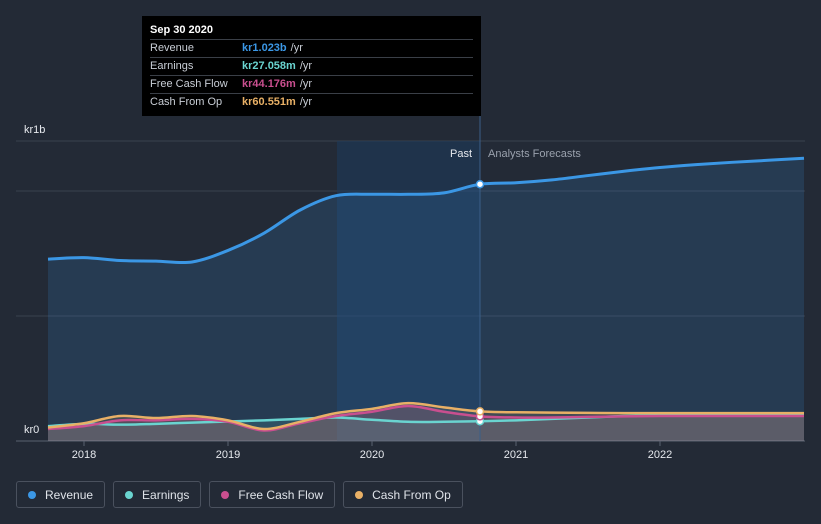 This screenshot has width=821, height=524. I want to click on hover-markers, so click(480, 302).